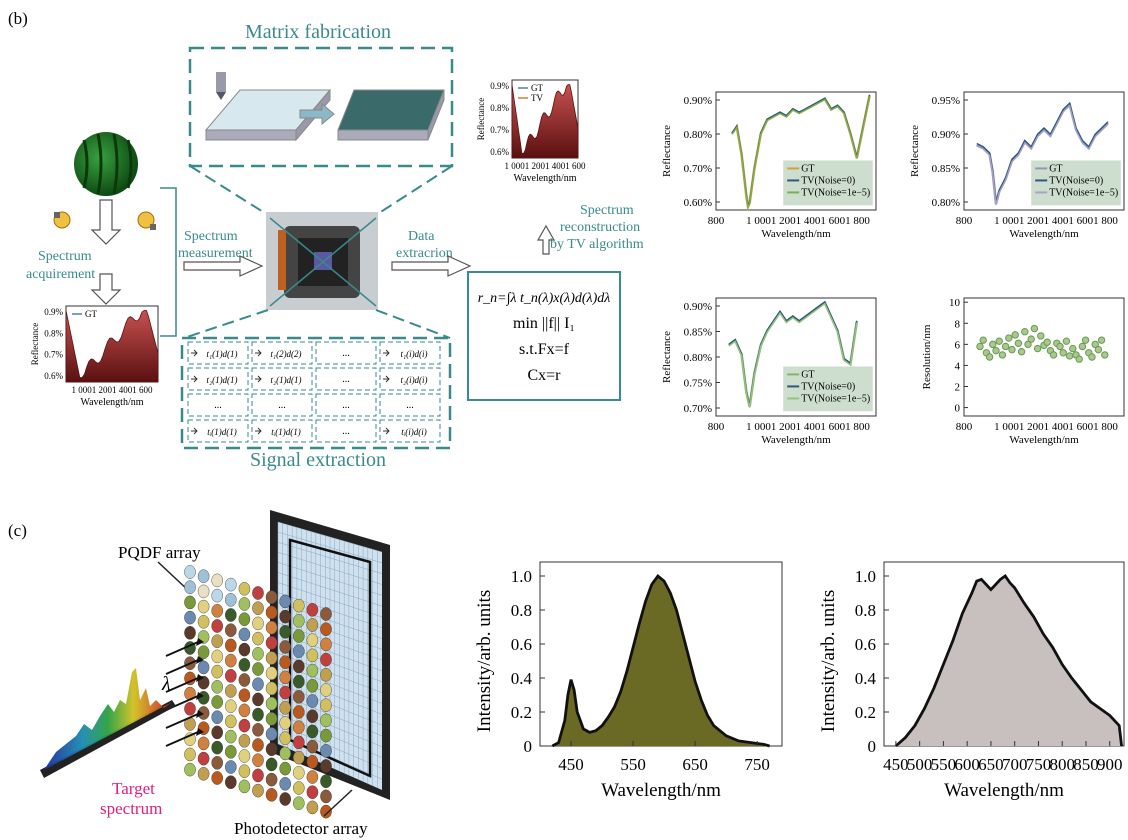  Describe the element at coordinates (301, 828) in the screenshot. I see `photodetector-array-label: Photodetector array` at that location.